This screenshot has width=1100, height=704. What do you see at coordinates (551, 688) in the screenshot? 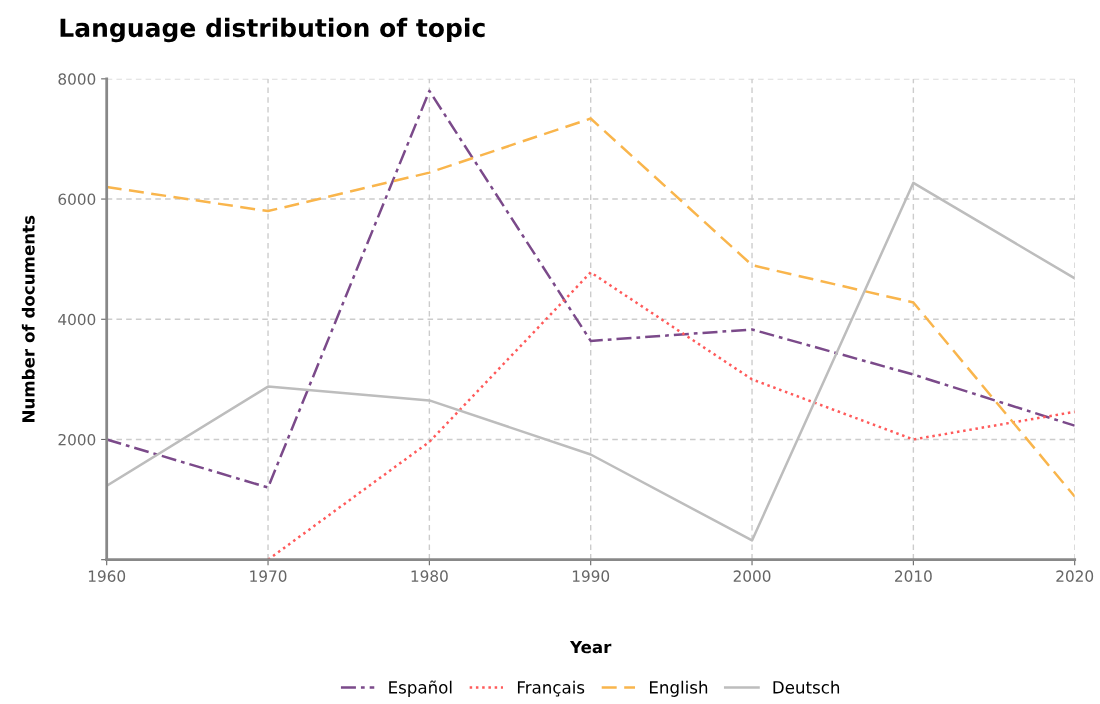
I see `legend-label: Français` at bounding box center [551, 688].